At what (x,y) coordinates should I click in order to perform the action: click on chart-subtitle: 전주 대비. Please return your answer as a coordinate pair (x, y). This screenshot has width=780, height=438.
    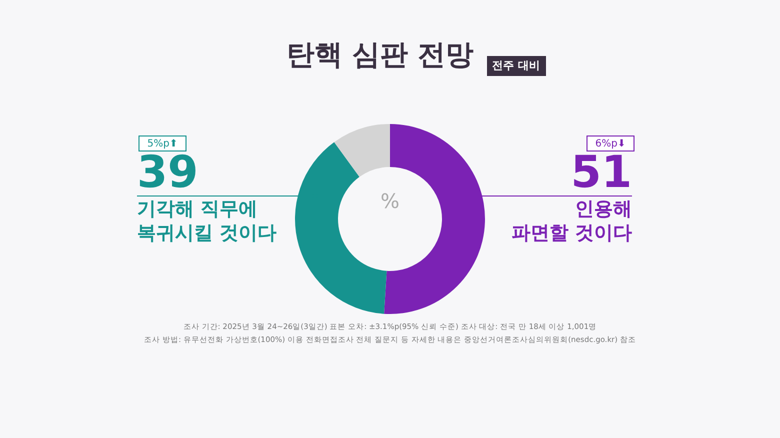
    Looking at the image, I should click on (516, 65).